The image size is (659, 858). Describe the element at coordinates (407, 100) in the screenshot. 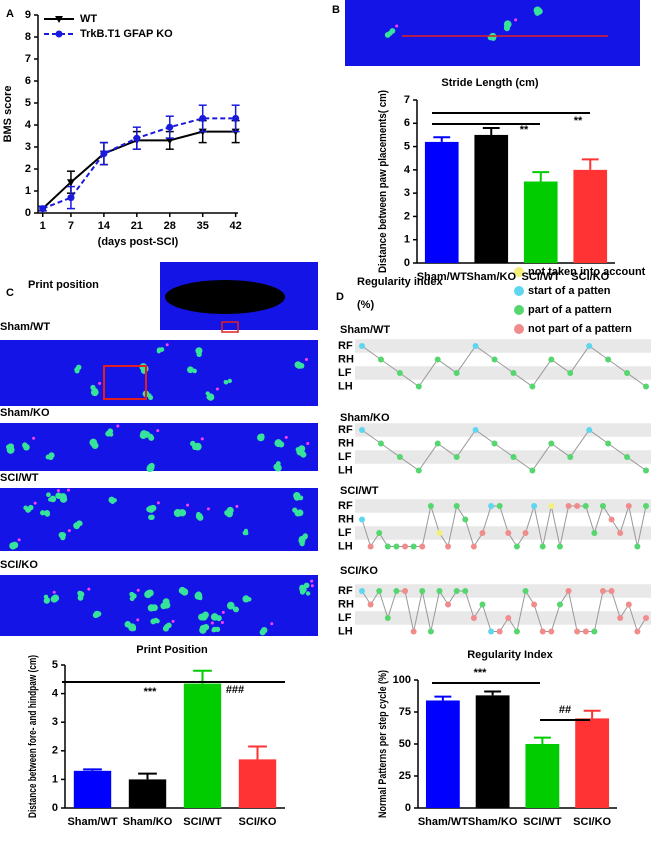

I see `y-tick-label: 7` at that location.